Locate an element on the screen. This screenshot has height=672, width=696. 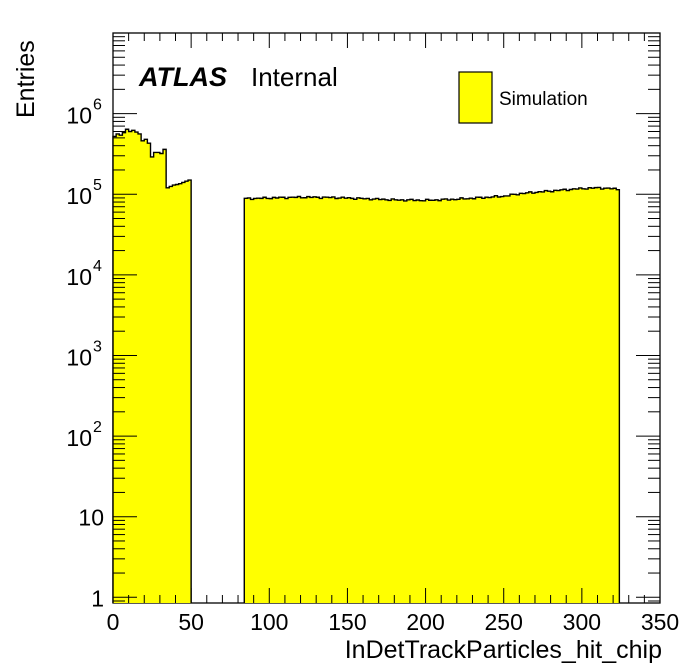
histogram-bins-low-outline is located at coordinates (152, 365).